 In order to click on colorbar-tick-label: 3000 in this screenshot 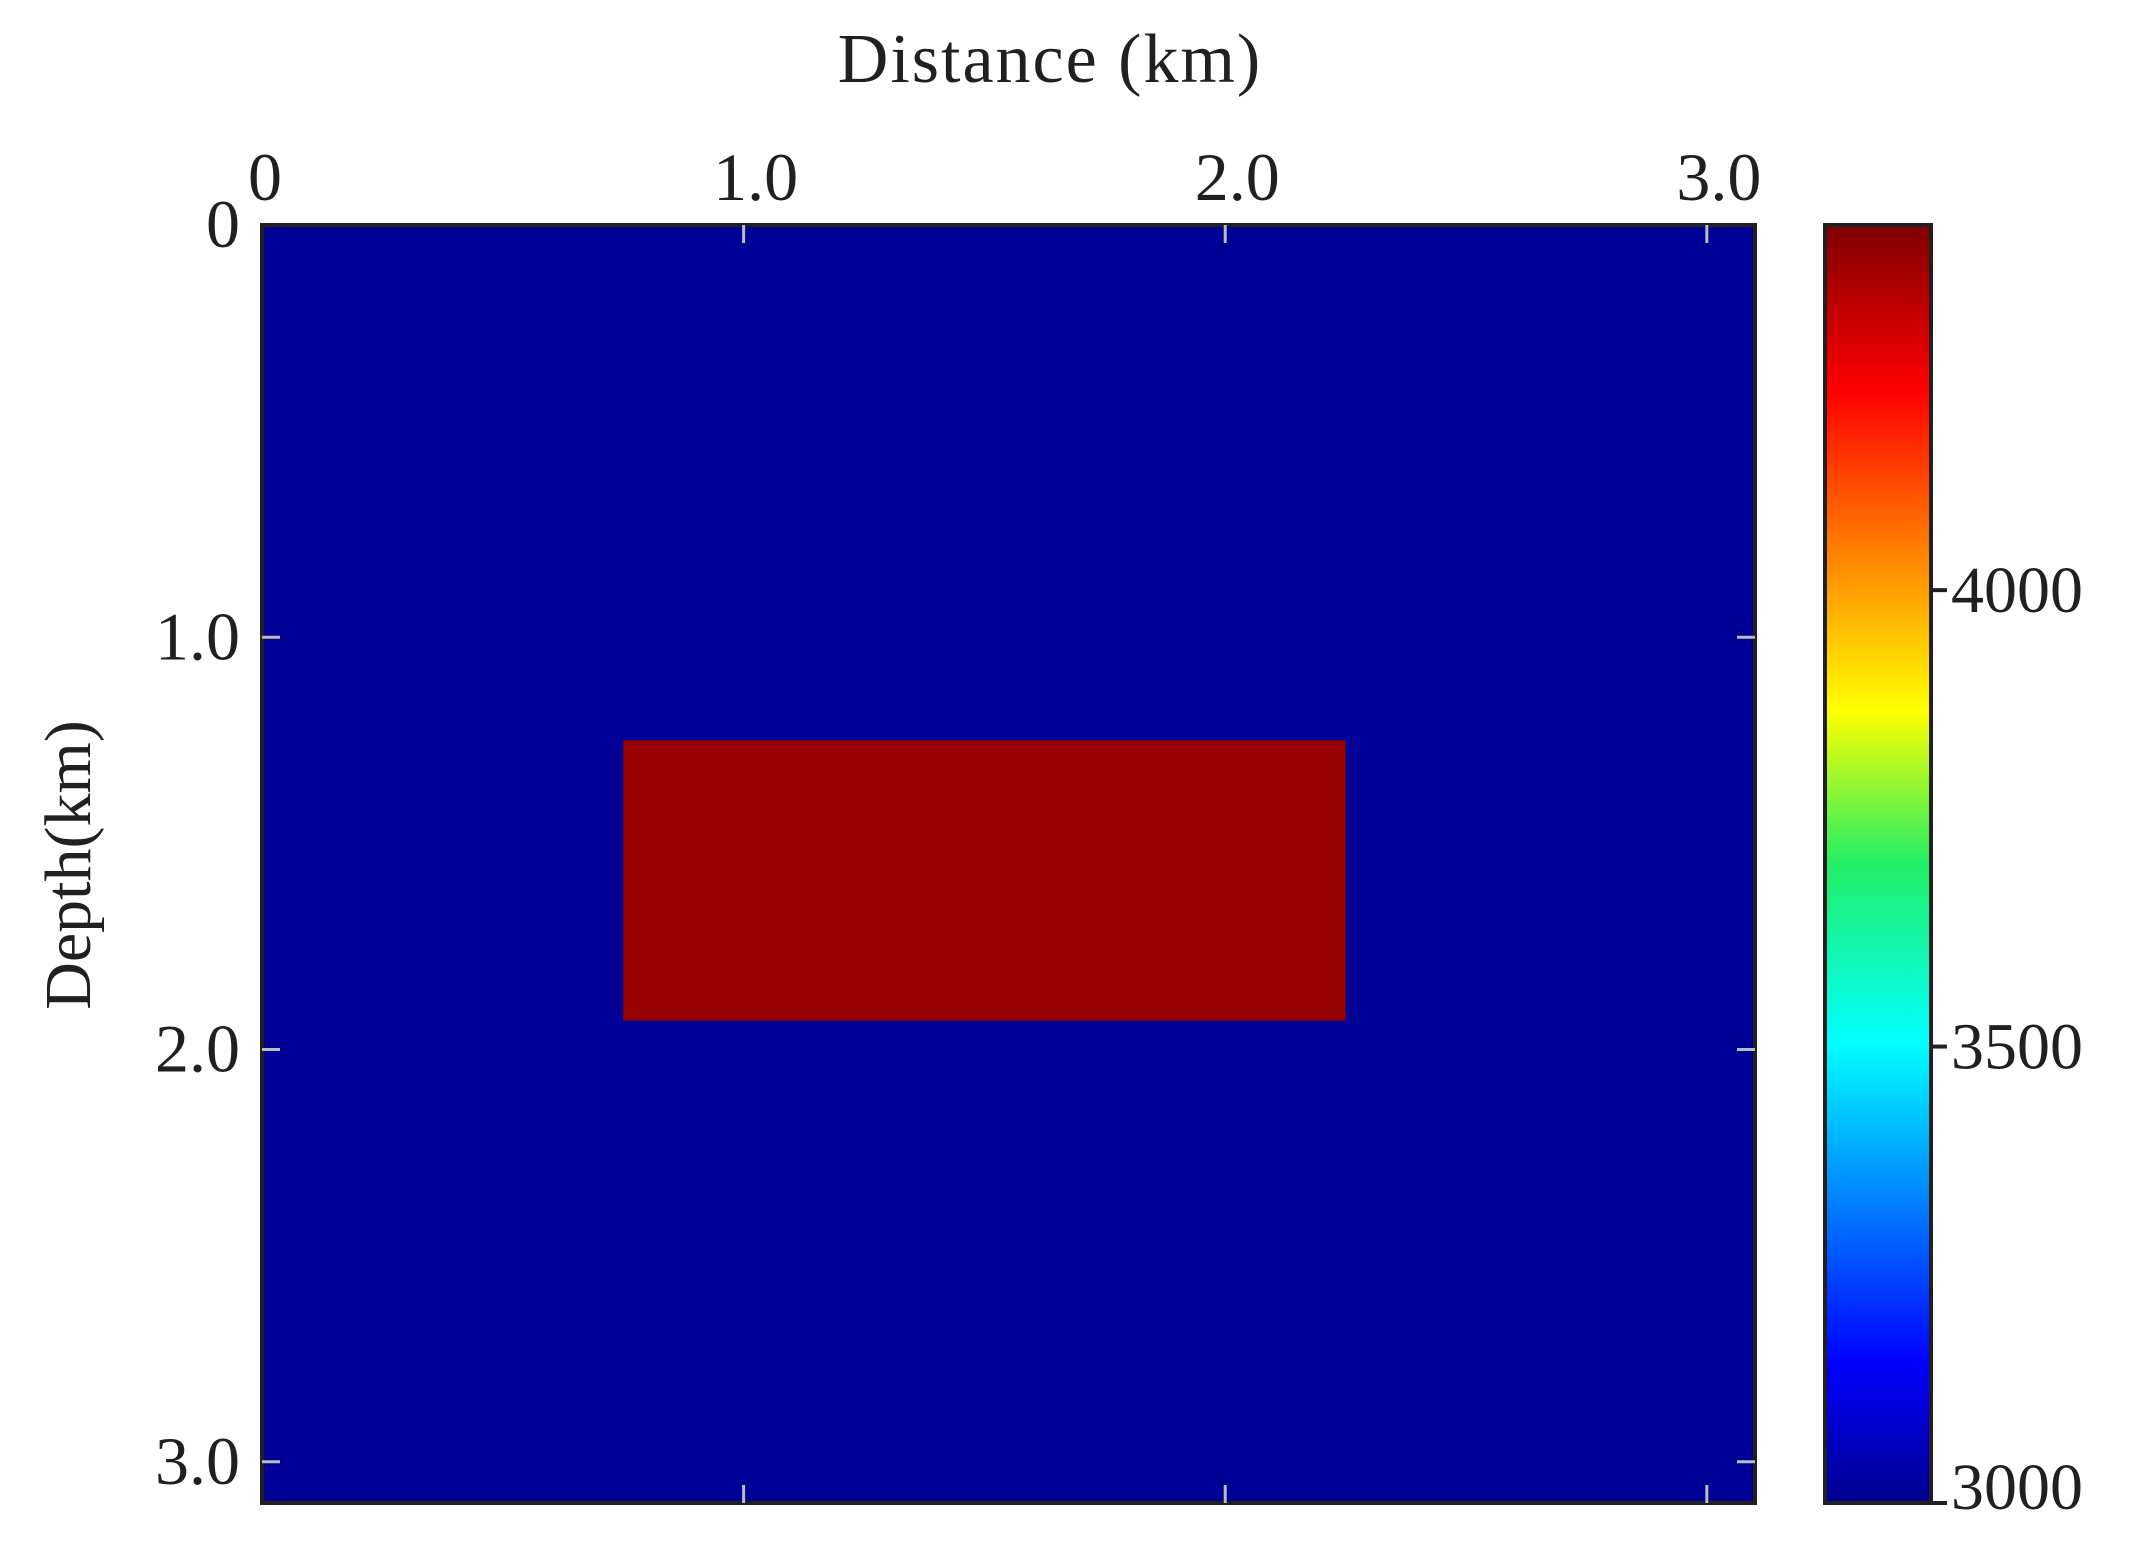, I will do `click(2017, 1487)`.